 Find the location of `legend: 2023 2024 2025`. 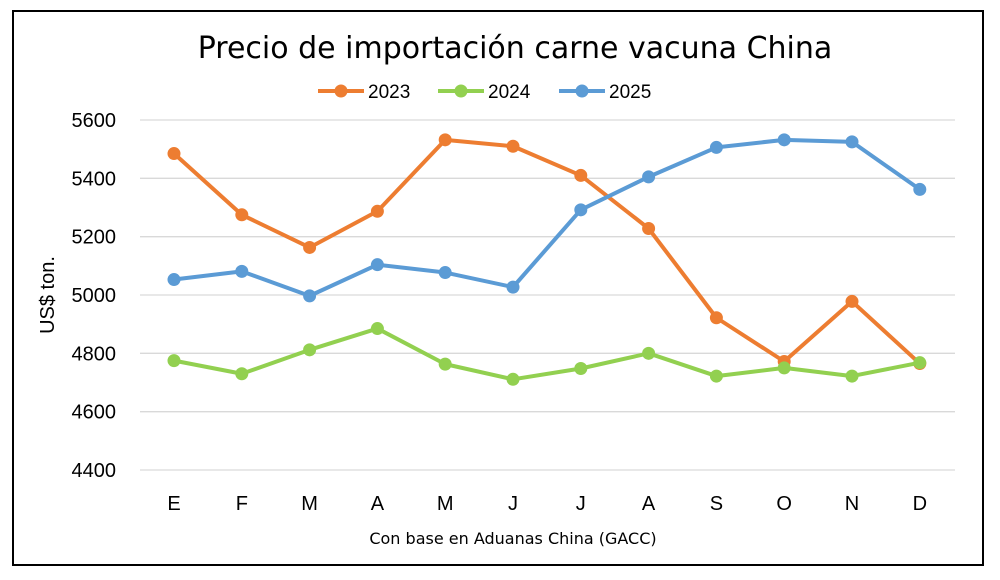

legend: 2023 2024 2025 is located at coordinates (484, 92).